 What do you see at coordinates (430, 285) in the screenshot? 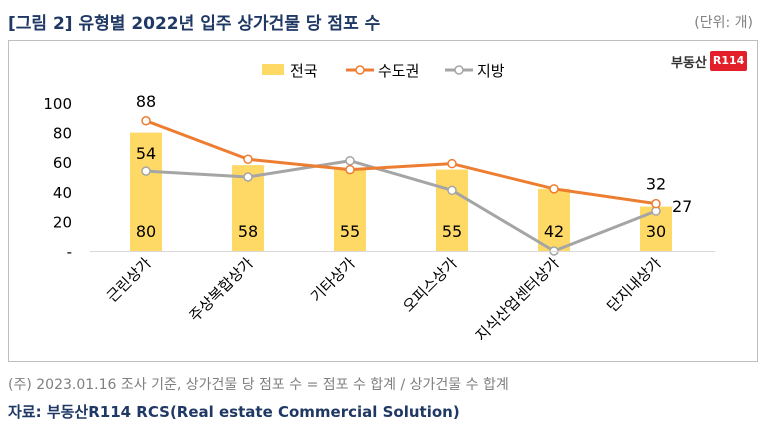
I see `x-tick-label: 오피스상가` at bounding box center [430, 285].